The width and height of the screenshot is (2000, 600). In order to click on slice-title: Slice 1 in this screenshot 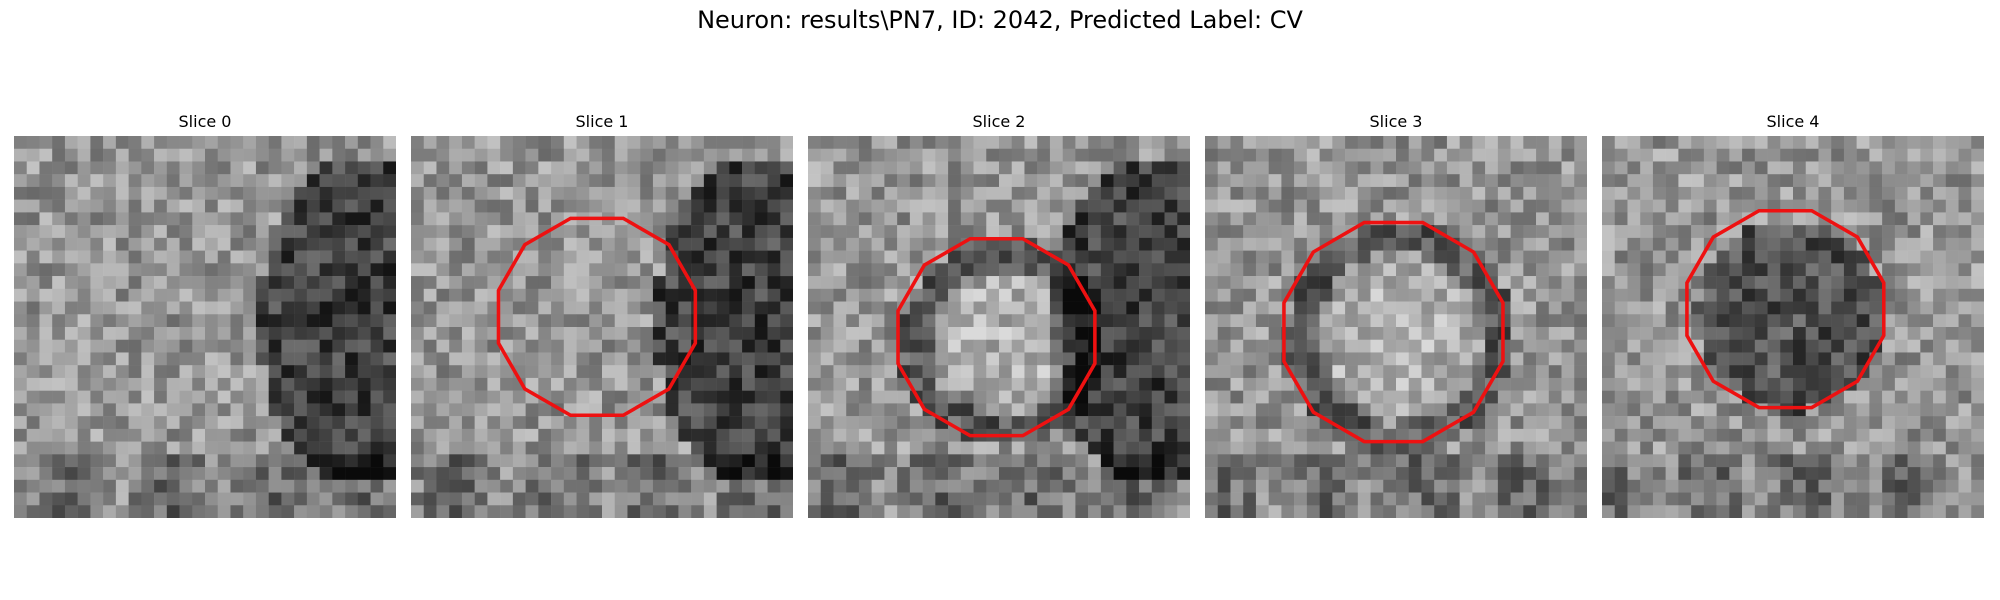, I will do `click(602, 124)`.